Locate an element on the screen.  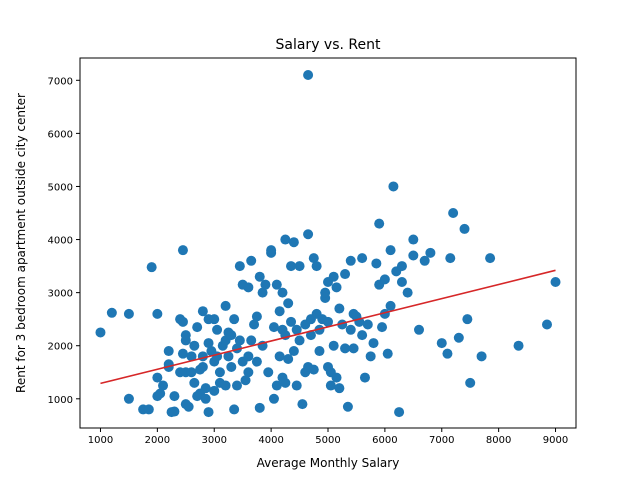
x-tick-label: 5000 is located at coordinates (327, 440).